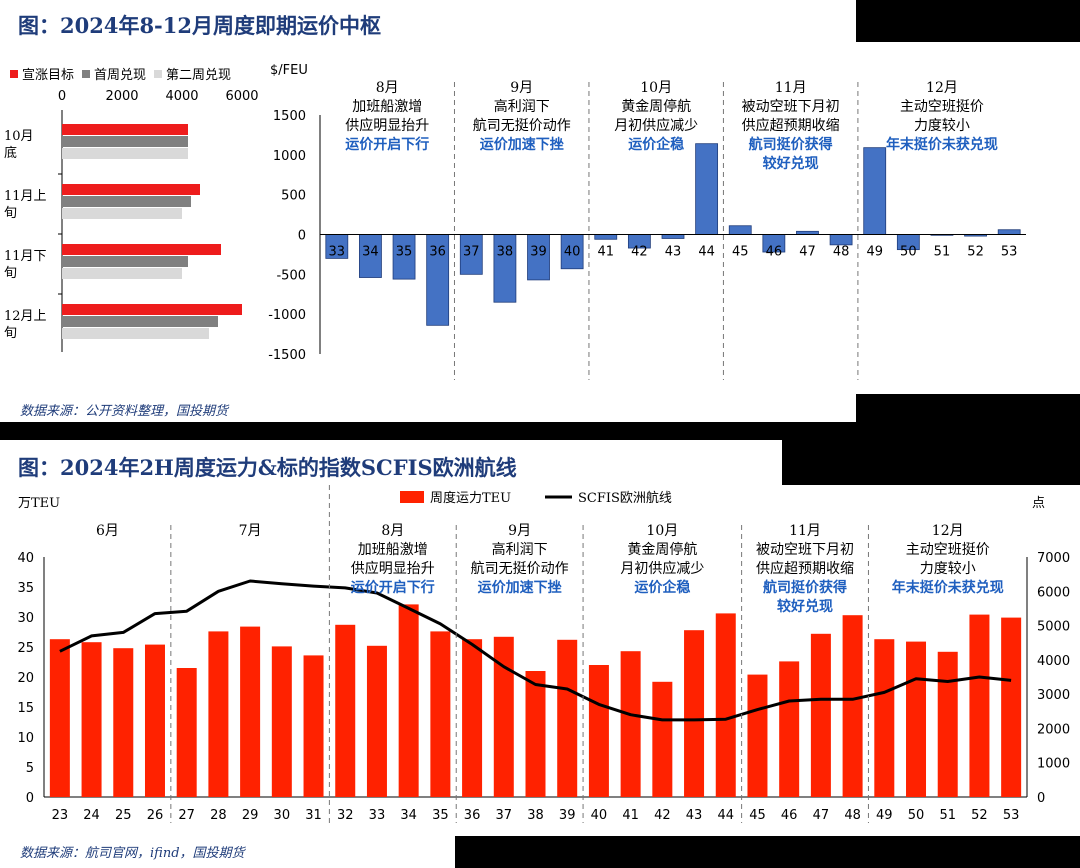 The height and width of the screenshot is (868, 1080). I want to click on left-tick-5: 25, so click(25, 648).